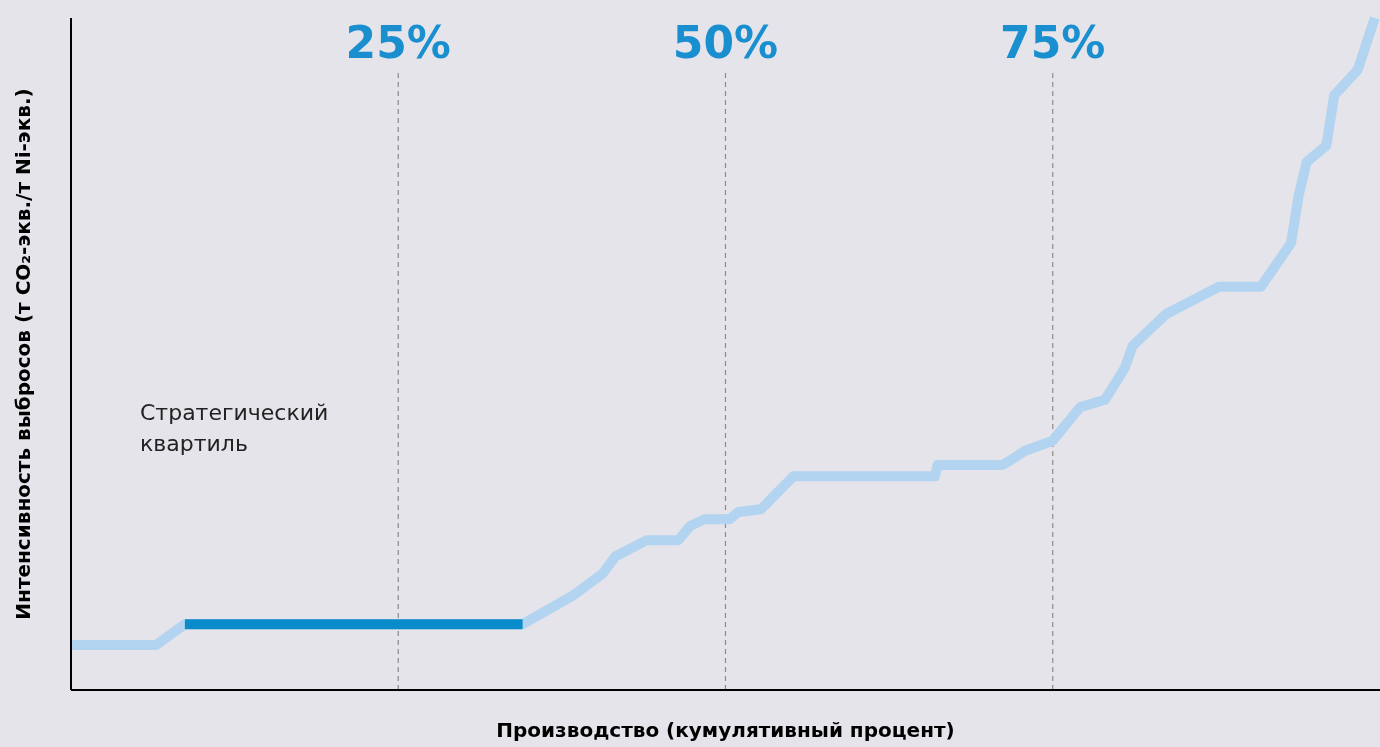 This screenshot has height=747, width=1380. I want to click on x-tick-label: 75%, so click(1053, 42).